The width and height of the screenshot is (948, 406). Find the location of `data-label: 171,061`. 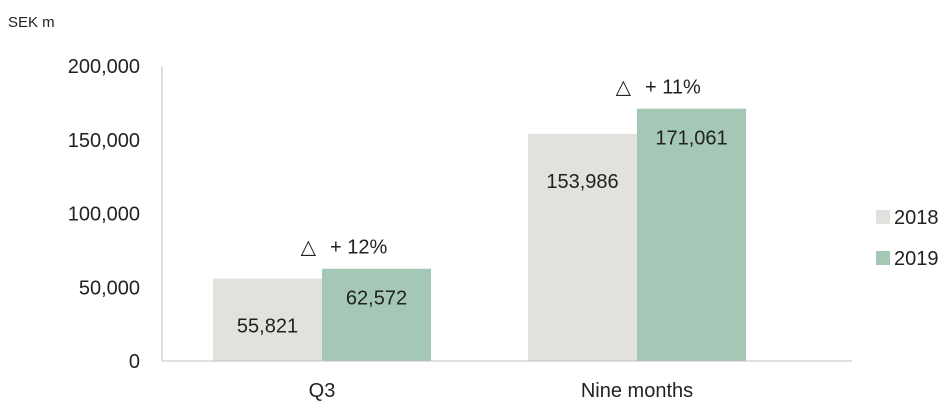

data-label: 171,061 is located at coordinates (691, 139).